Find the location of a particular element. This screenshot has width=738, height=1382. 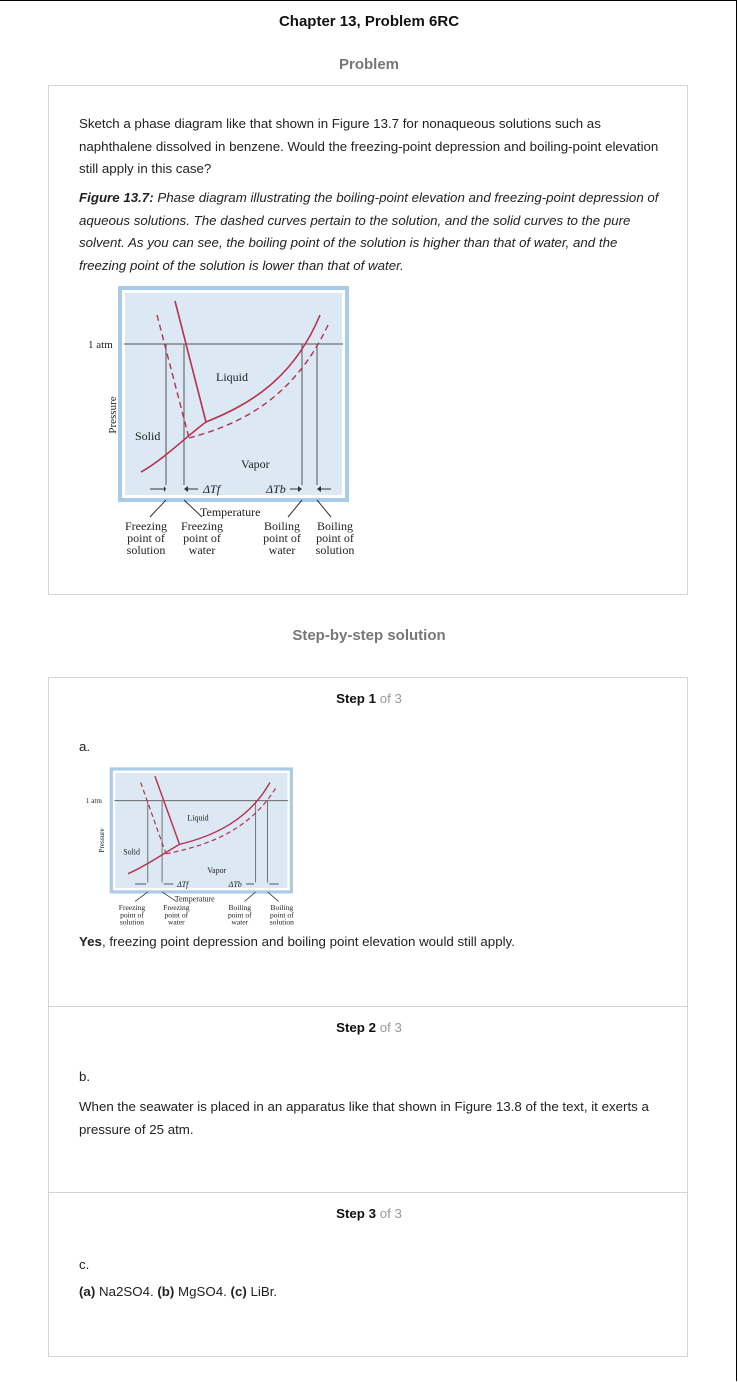

small-fp-water-l2: point of is located at coordinates (177, 914).